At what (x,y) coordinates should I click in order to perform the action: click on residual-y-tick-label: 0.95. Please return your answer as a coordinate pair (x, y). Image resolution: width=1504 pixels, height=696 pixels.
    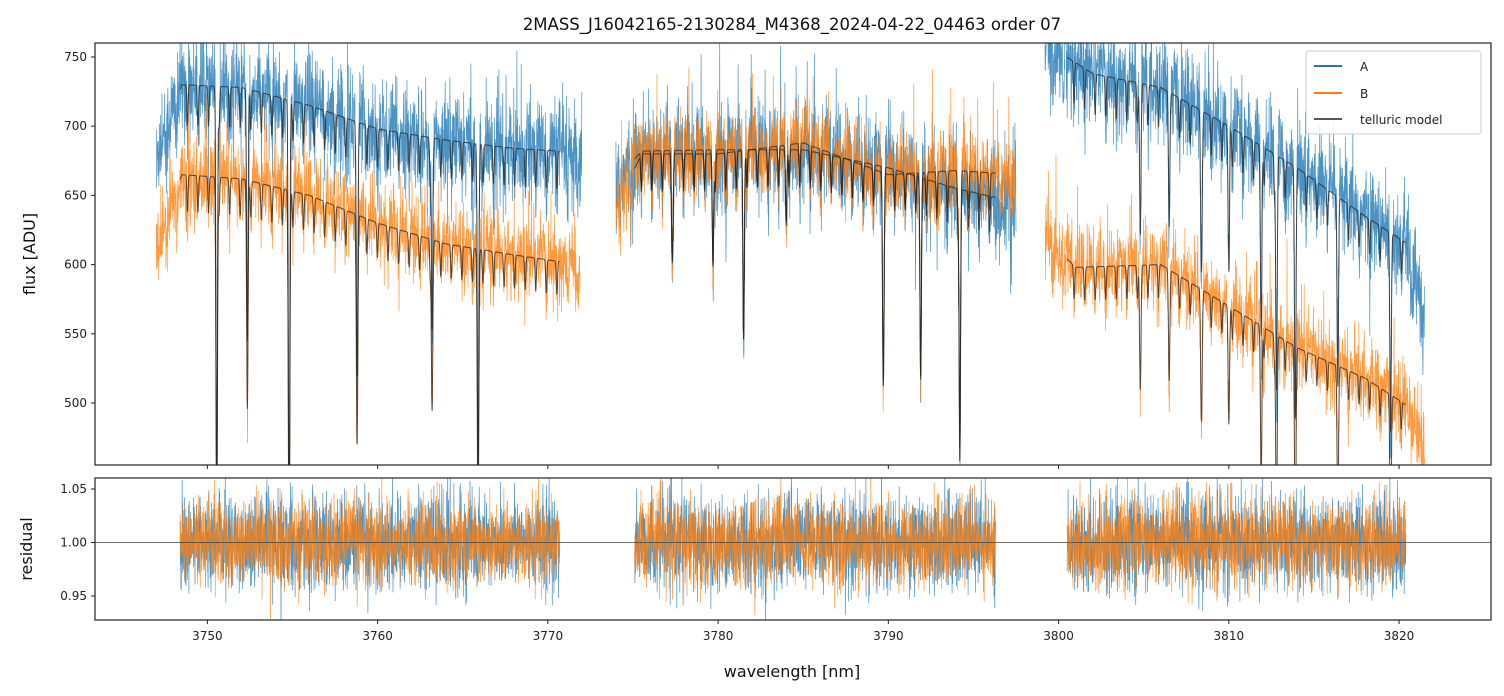
    Looking at the image, I should click on (73, 596).